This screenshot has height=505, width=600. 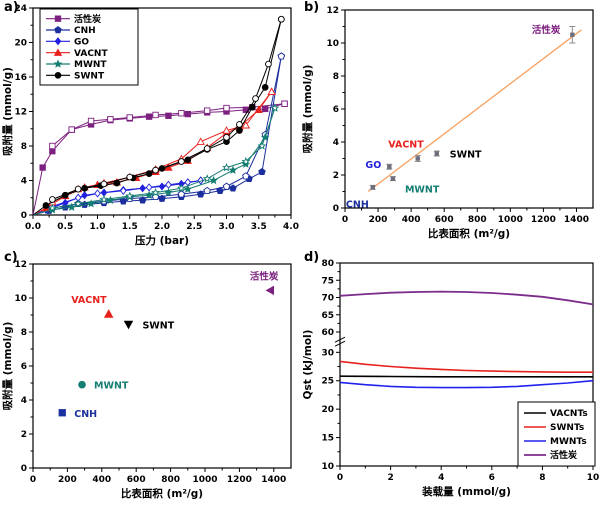 I want to click on panel-letter-b: b), so click(x=312, y=7).